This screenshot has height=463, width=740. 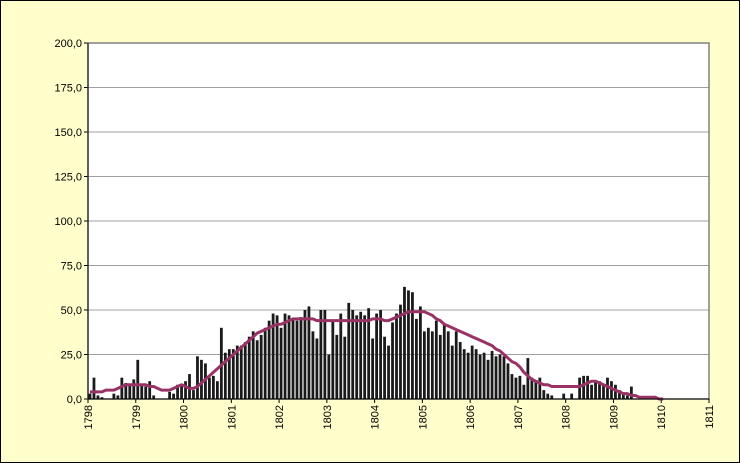 I want to click on y-tick-label: 0,0, so click(x=74, y=400).